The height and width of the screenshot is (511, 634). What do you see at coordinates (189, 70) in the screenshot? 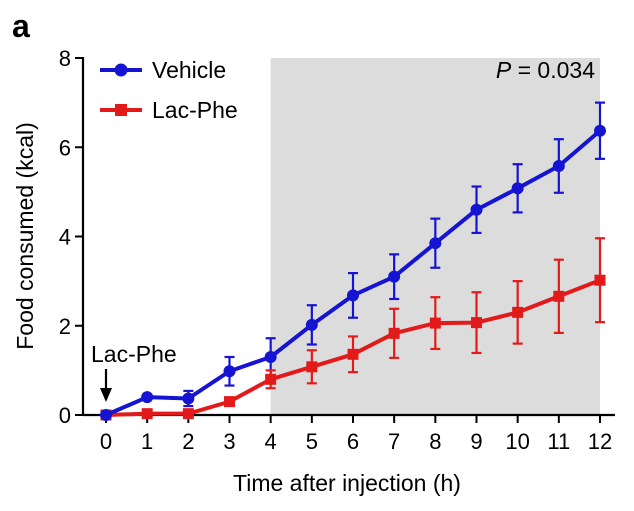
I see `legend-label: Vehicle` at bounding box center [189, 70].